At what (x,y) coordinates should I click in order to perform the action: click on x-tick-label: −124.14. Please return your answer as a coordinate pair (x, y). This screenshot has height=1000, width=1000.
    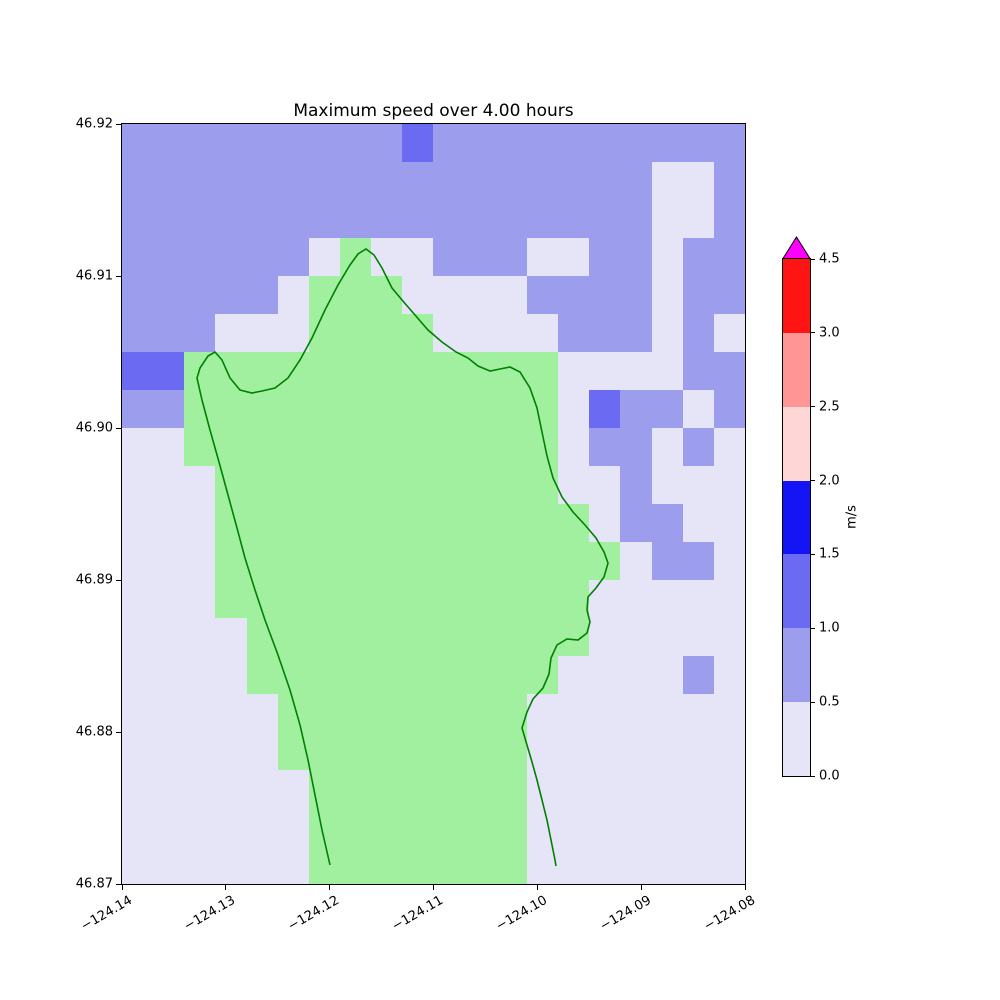
    Looking at the image, I should click on (106, 914).